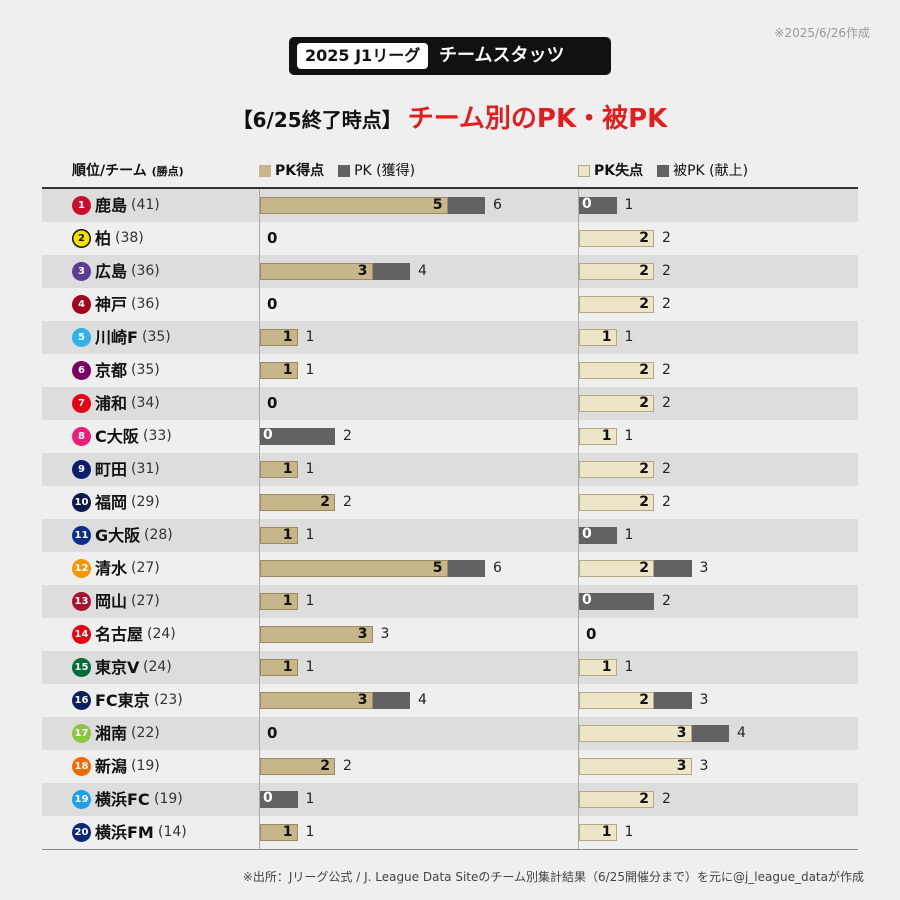  What do you see at coordinates (111, 370) in the screenshot?
I see `team-name: 京都` at bounding box center [111, 370].